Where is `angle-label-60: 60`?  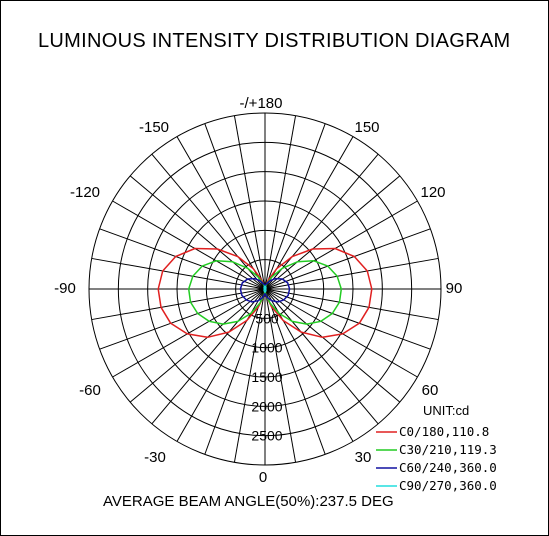 angle-label-60: 60 is located at coordinates (430, 390).